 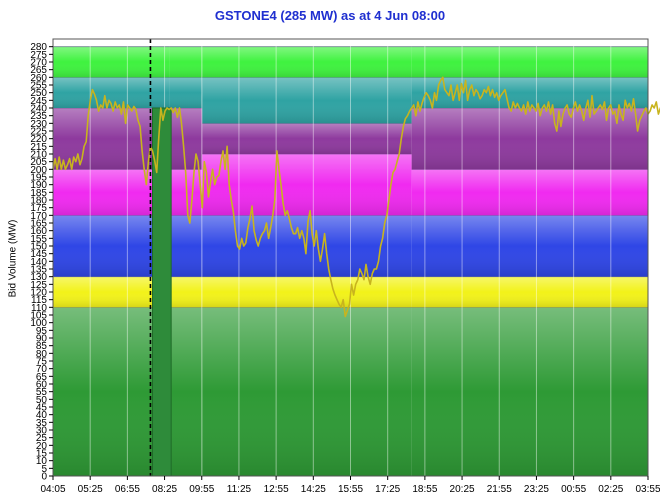 What do you see at coordinates (38, 132) in the screenshot?
I see `y-tick-label-225: 225` at bounding box center [38, 132].